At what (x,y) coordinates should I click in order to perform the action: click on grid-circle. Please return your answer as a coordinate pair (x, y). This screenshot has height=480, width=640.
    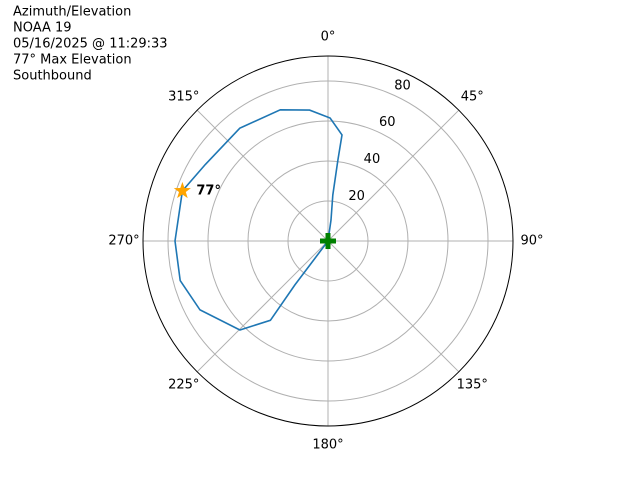
    Looking at the image, I should click on (328, 241).